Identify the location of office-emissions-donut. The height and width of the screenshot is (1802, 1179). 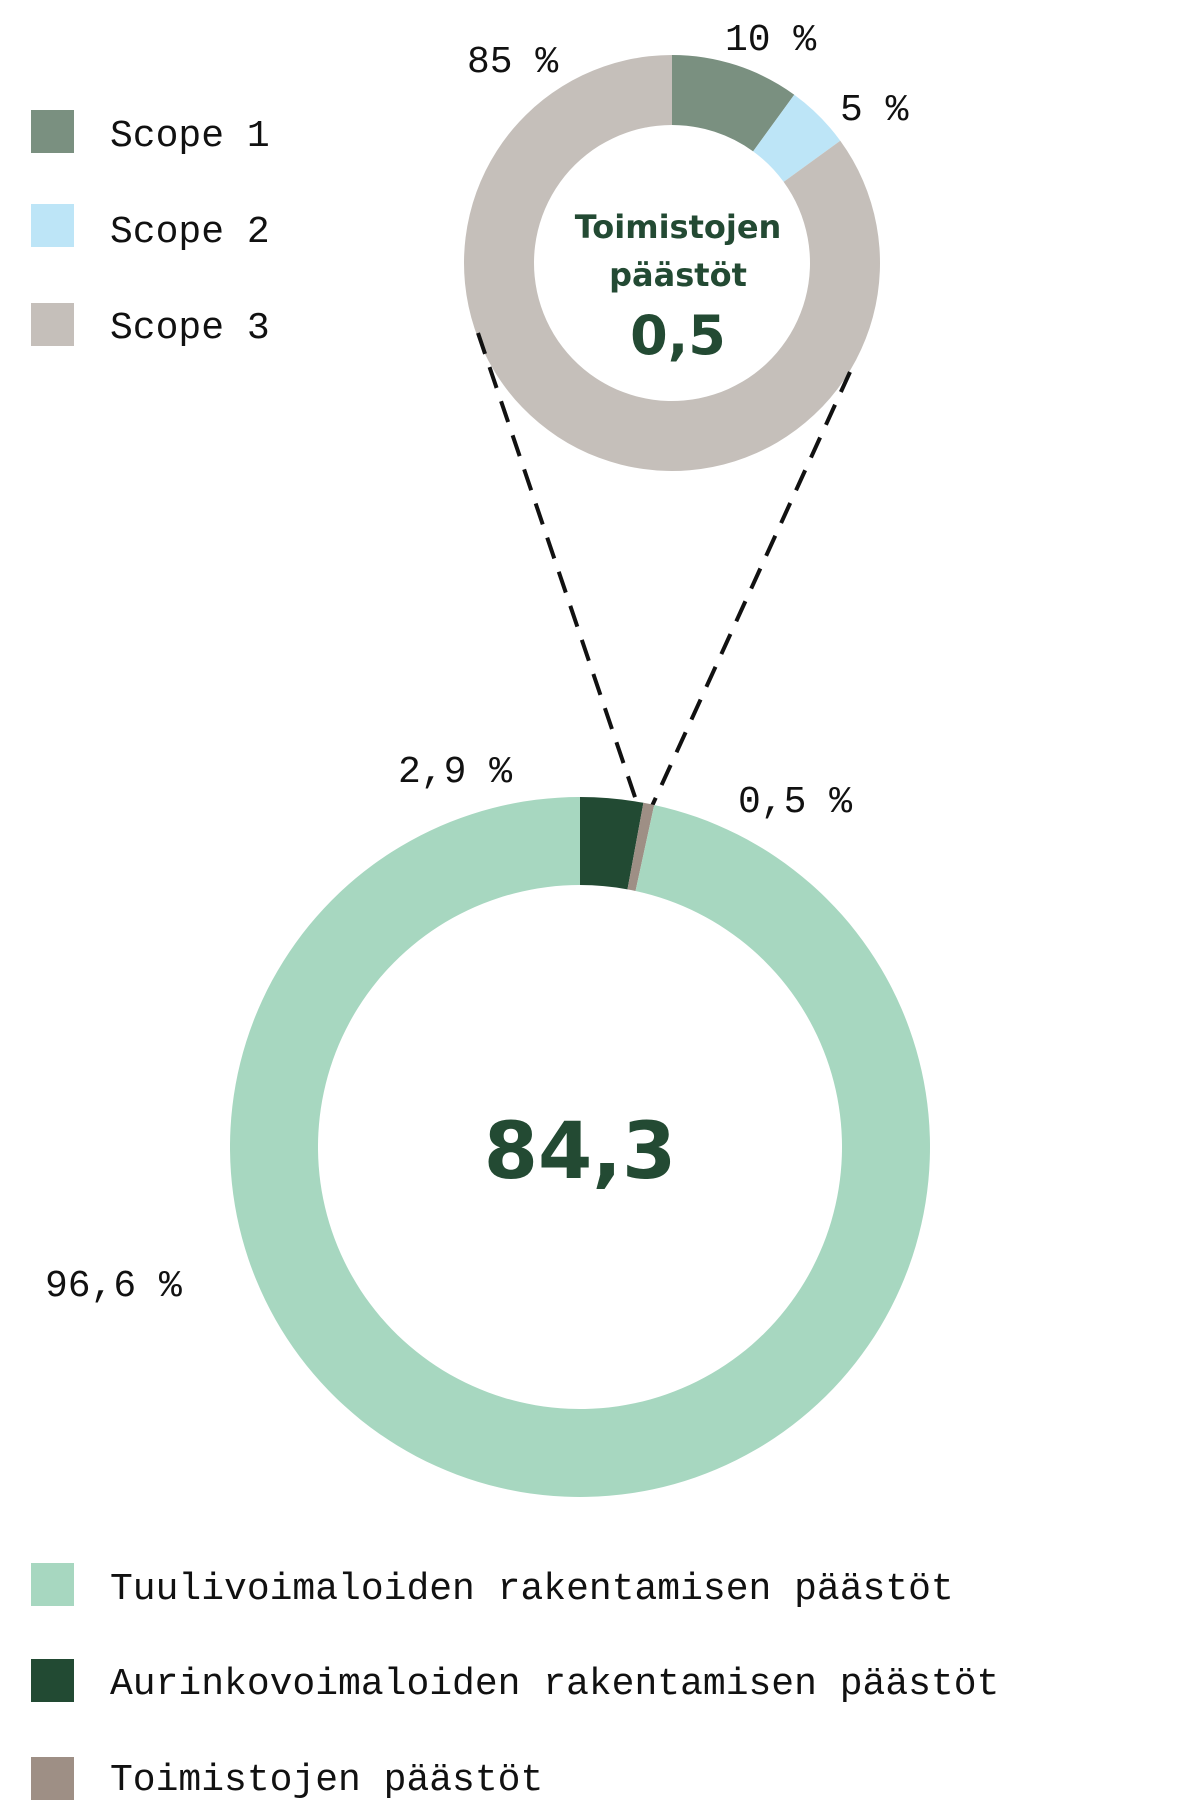
(671, 263).